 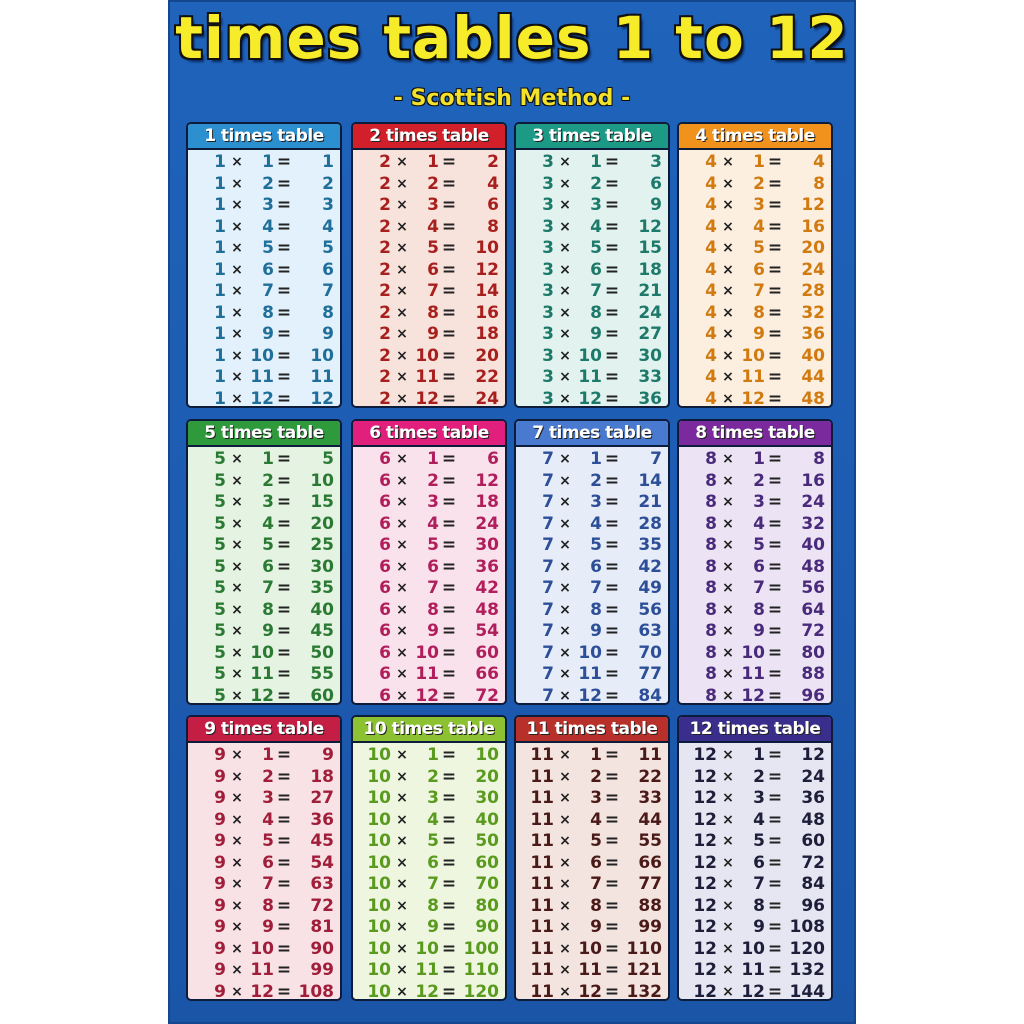 What do you see at coordinates (429, 842) in the screenshot?
I see `equation-row: 10 × 5 = 50` at bounding box center [429, 842].